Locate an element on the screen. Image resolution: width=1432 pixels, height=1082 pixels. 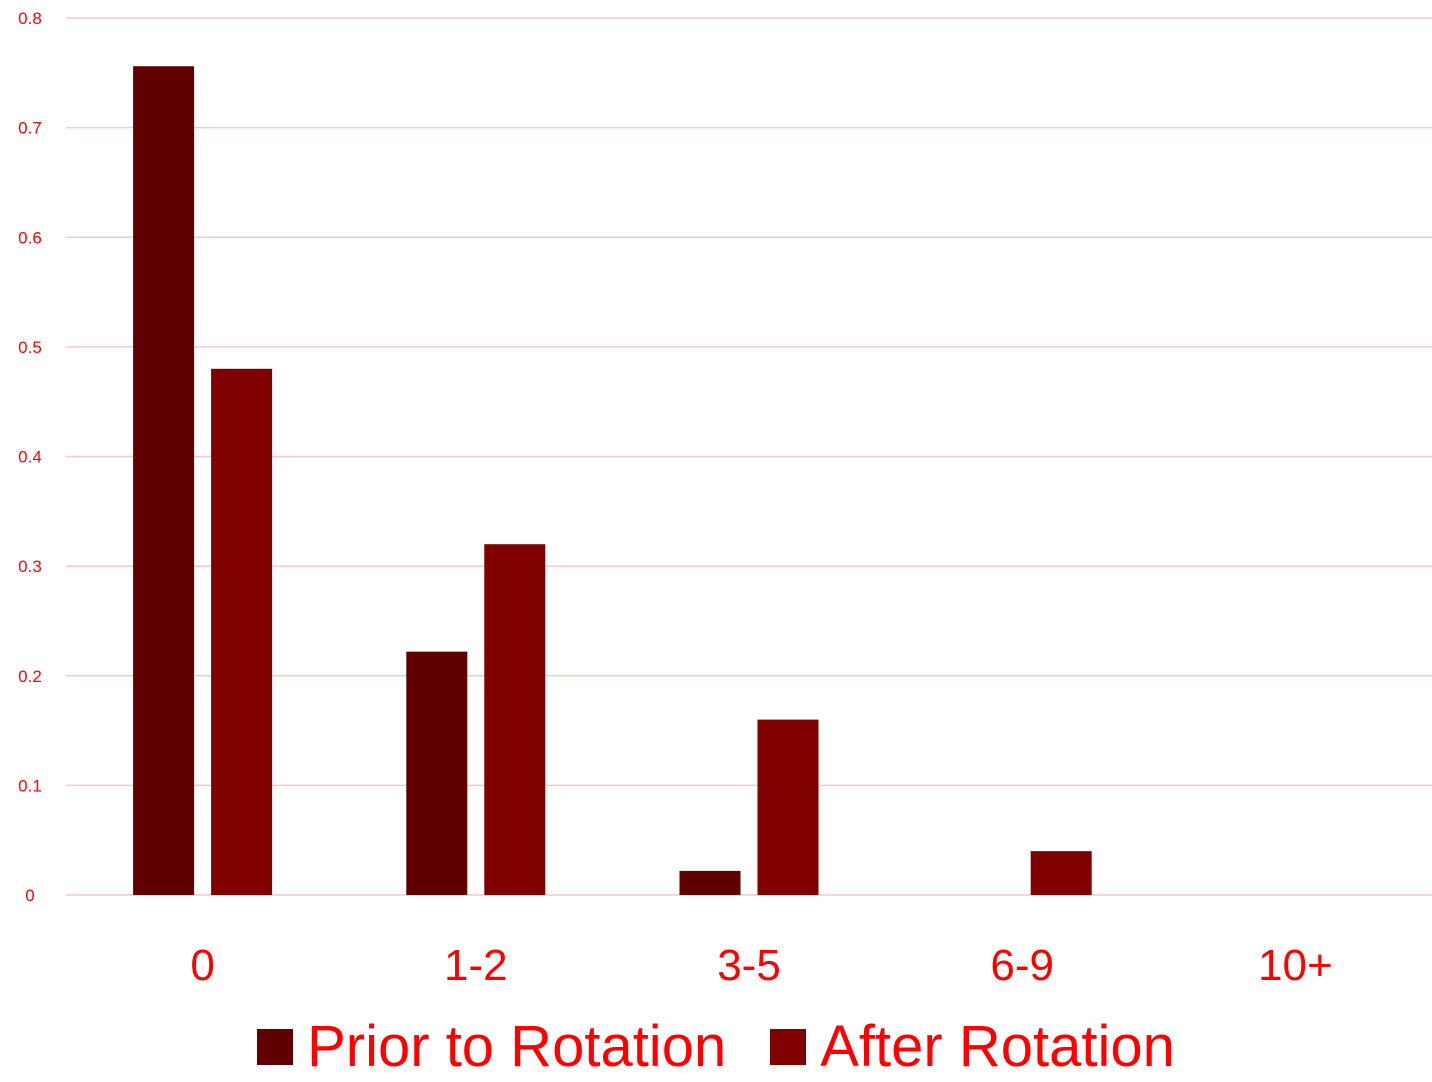
legend-item-after: After Rotation is located at coordinates (972, 1047).